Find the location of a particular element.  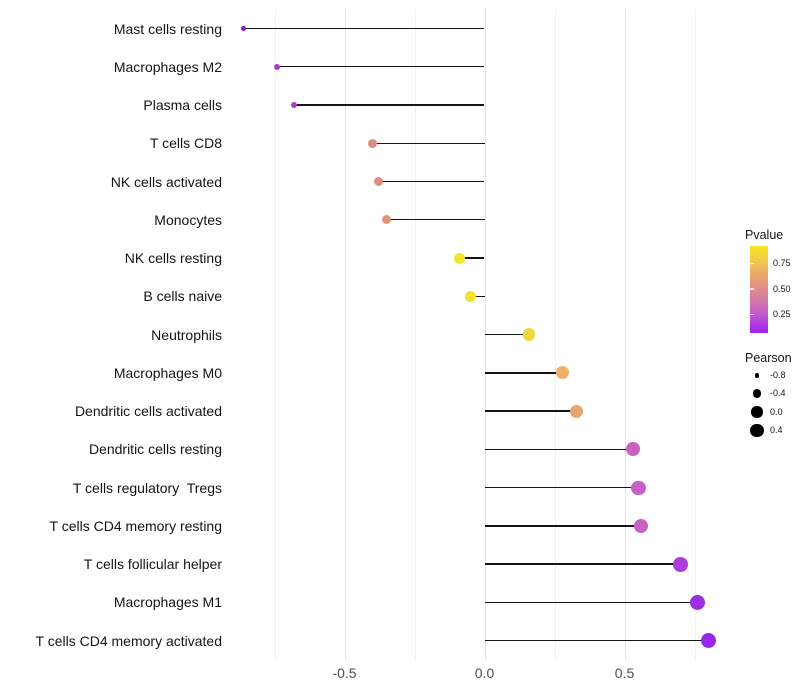

category-label: T cells CD4 memory activated is located at coordinates (128, 640).